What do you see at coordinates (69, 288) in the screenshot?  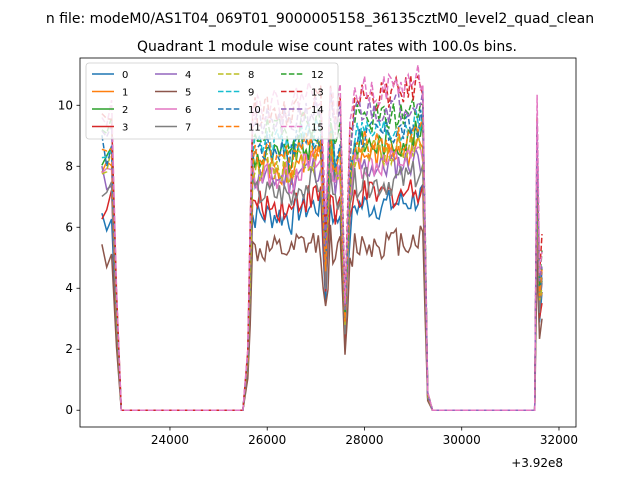 I see `y-tick-label: 4` at bounding box center [69, 288].